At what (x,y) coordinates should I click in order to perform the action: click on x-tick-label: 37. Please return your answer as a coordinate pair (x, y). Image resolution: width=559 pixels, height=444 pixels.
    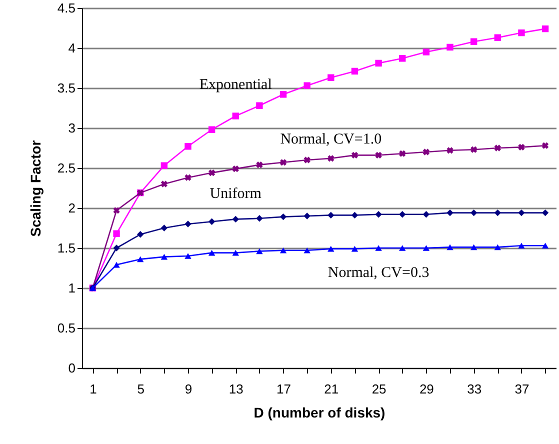
    Looking at the image, I should click on (522, 389).